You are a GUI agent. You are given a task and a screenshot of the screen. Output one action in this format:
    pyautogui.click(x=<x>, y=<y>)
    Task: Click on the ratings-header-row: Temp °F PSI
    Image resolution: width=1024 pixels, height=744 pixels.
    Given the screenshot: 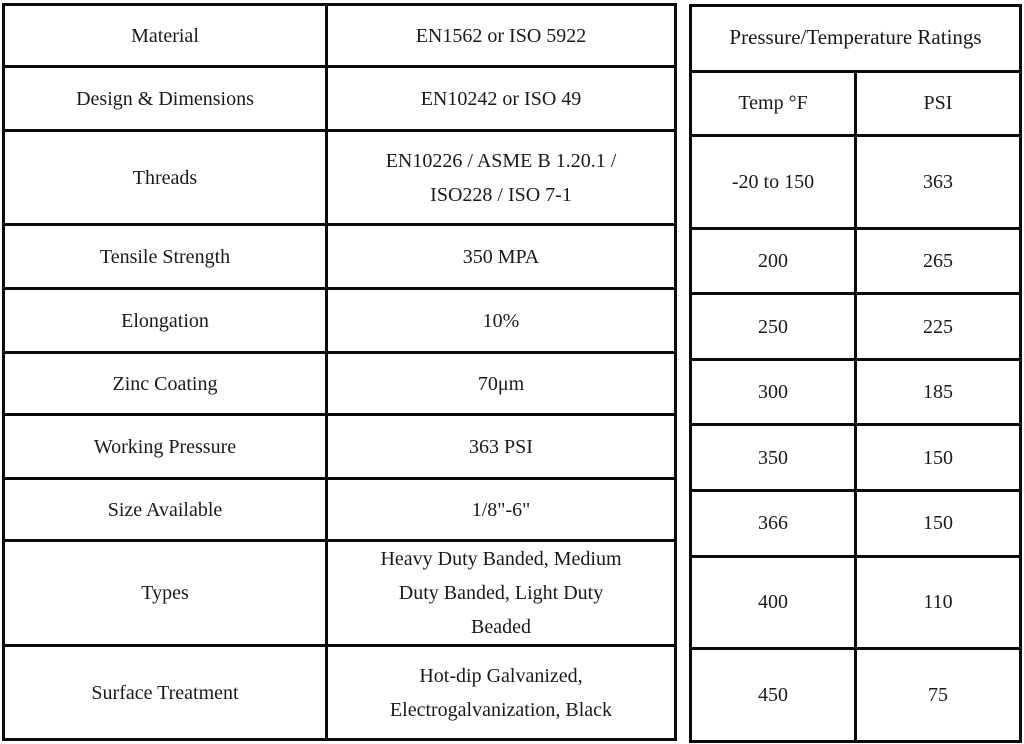 What is the action you would take?
    pyautogui.click(x=855, y=103)
    